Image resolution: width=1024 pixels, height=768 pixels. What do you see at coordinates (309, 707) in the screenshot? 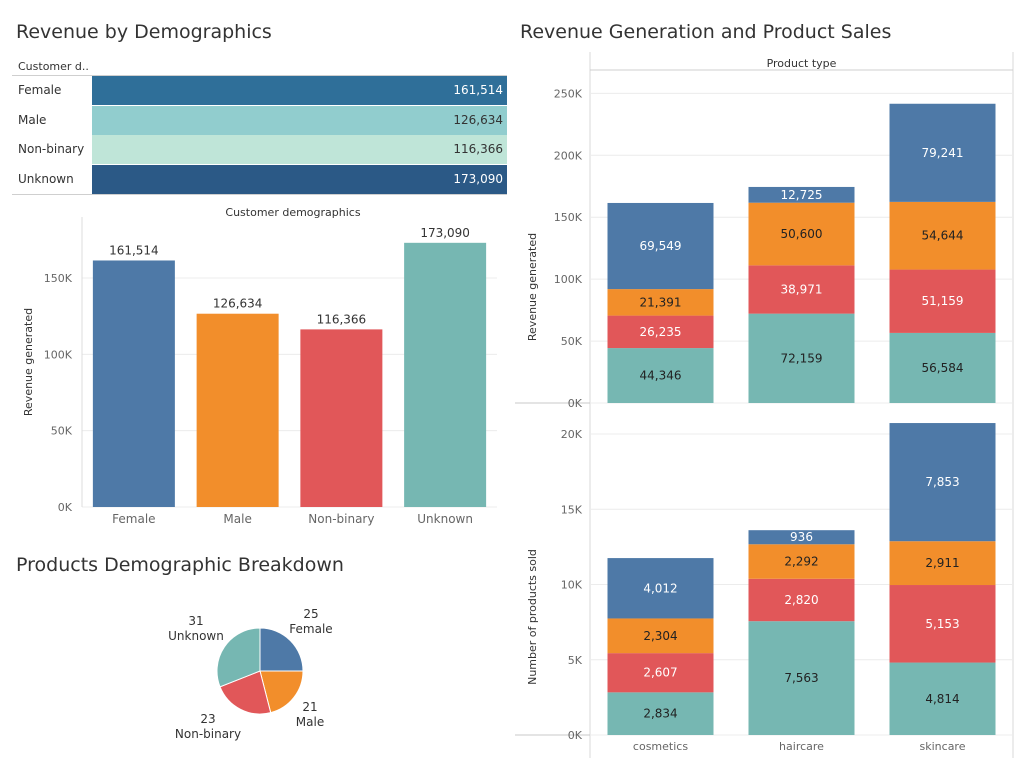
I see `pie-slice-value: 21` at bounding box center [309, 707].